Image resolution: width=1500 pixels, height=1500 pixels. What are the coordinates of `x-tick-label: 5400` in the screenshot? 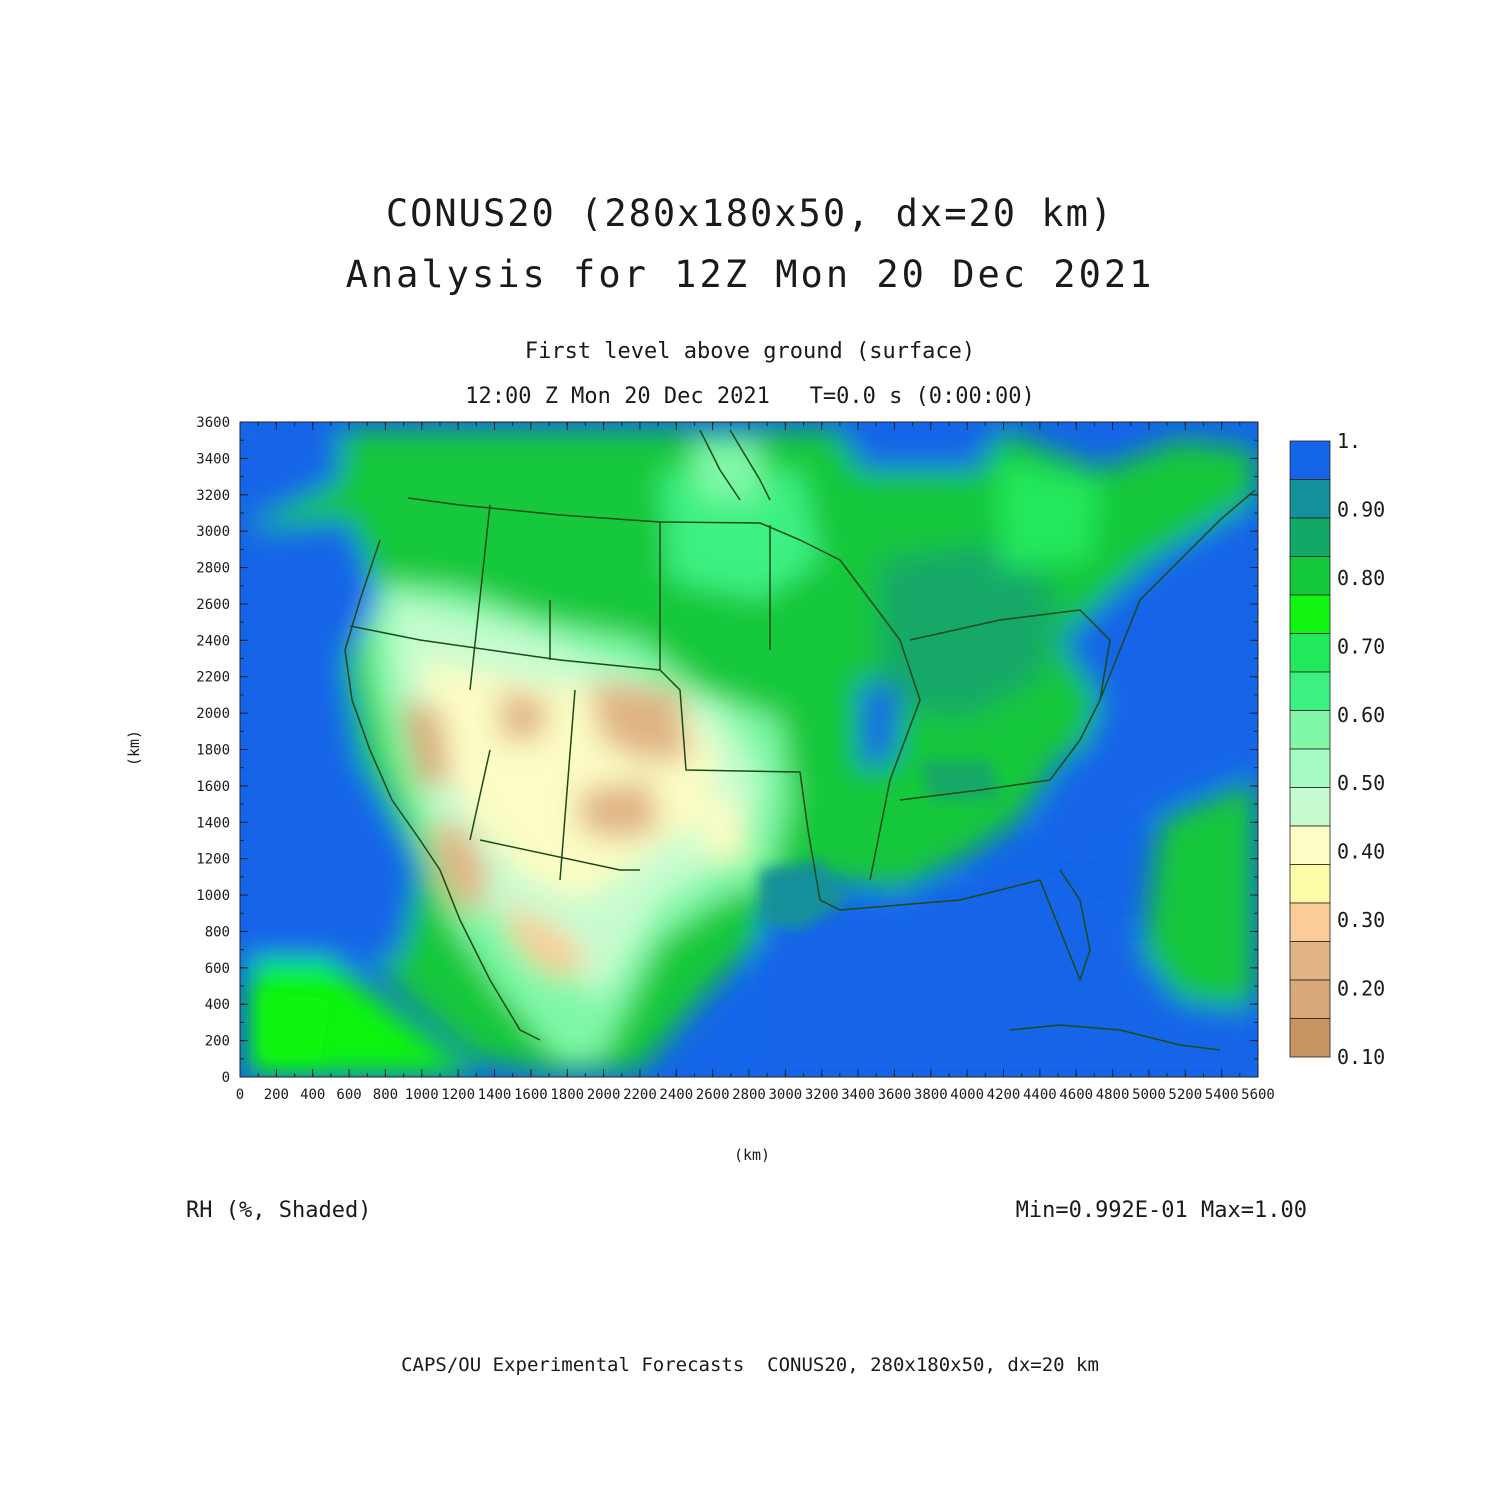 It's located at (1222, 1095).